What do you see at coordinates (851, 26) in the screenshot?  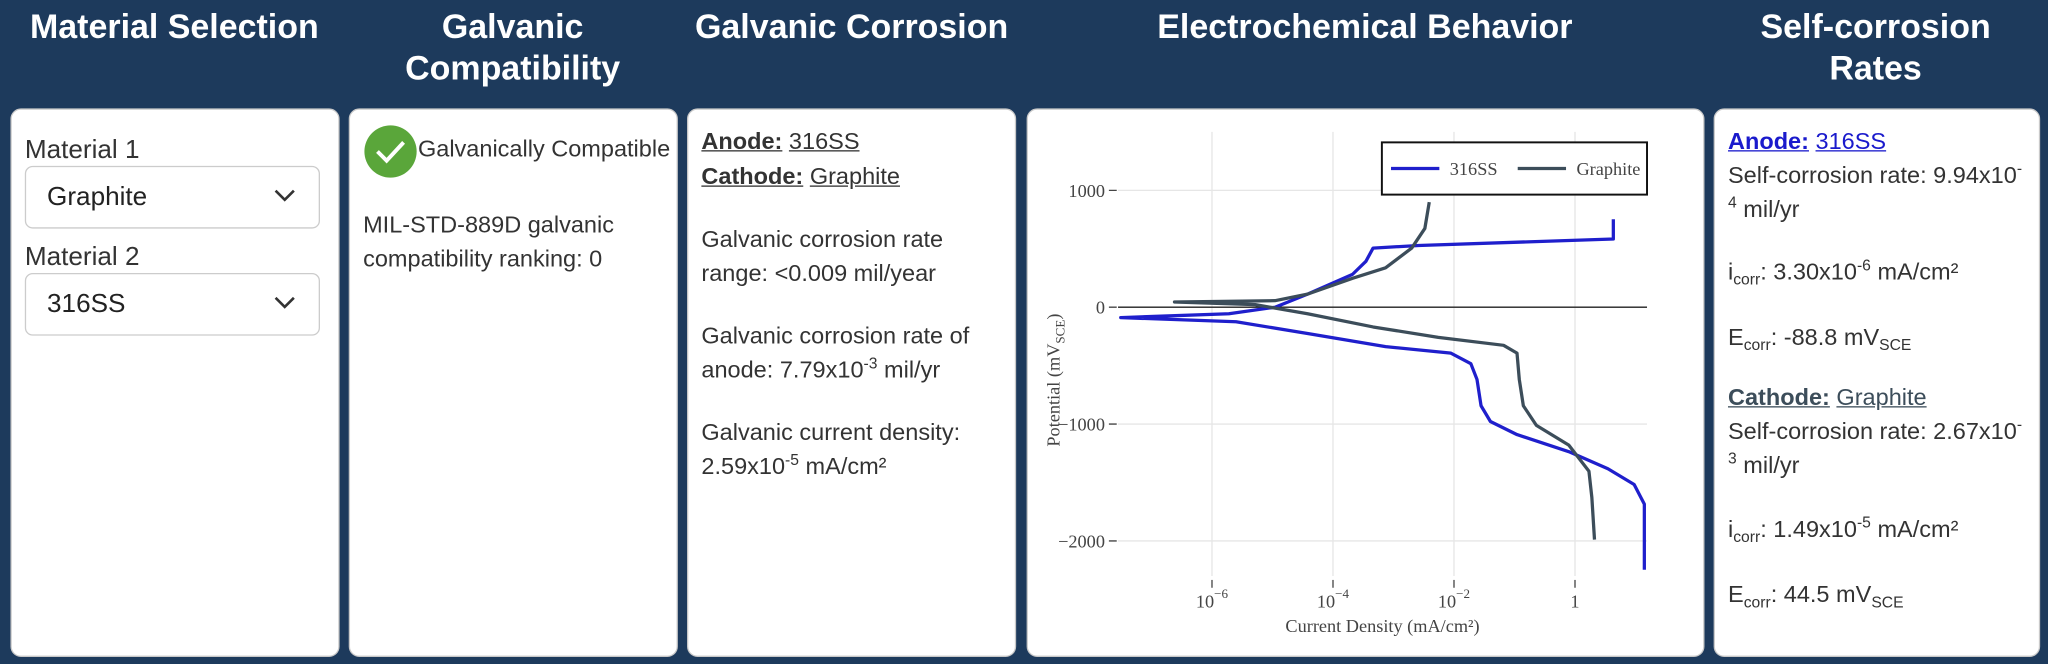 I see `header: Galvanic Corrosion` at bounding box center [851, 26].